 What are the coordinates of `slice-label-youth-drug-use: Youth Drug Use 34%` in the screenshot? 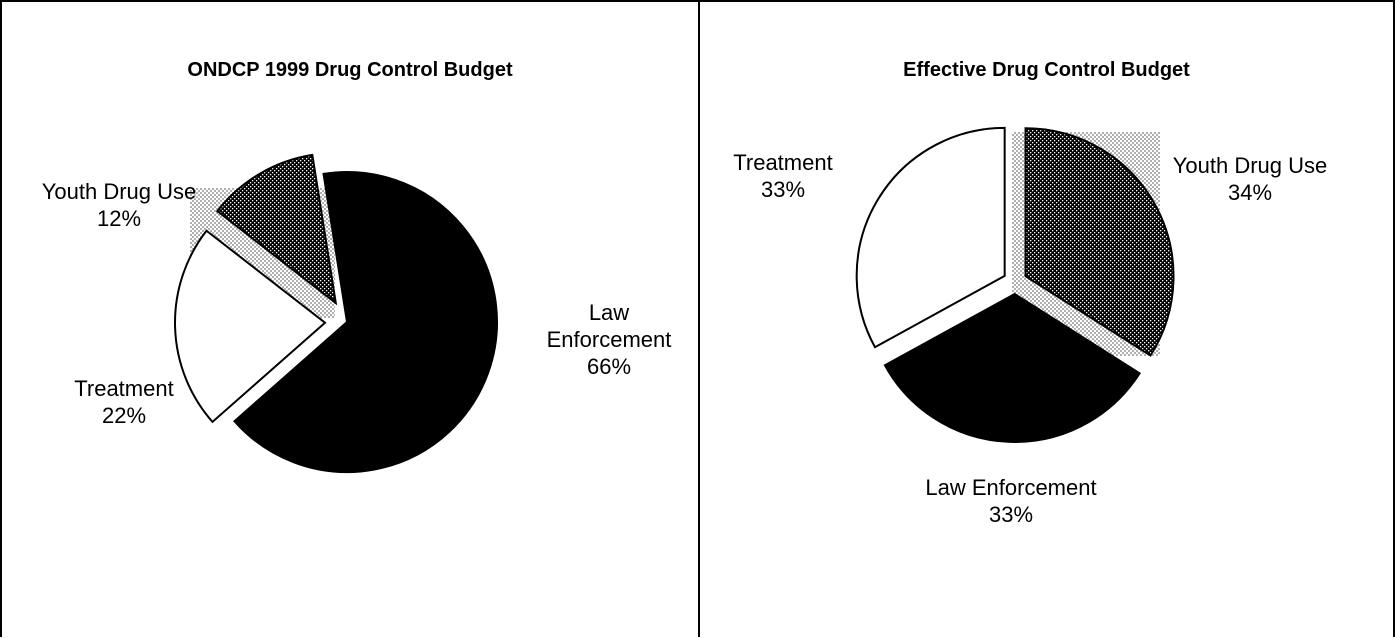 It's located at (1250, 179).